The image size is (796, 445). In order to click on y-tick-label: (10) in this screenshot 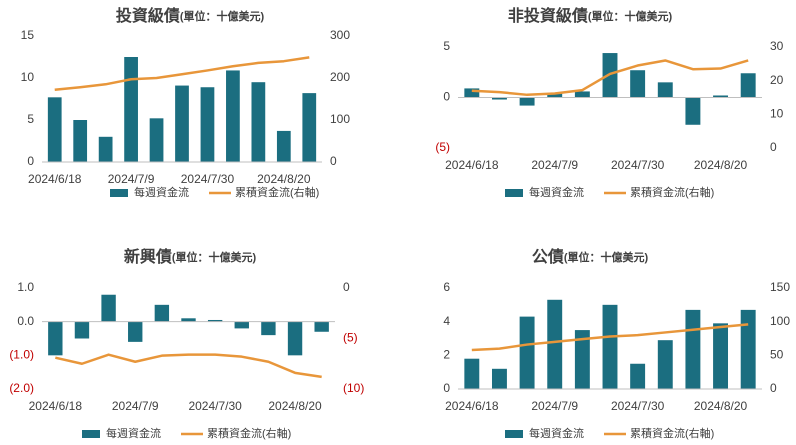, I will do `click(353, 388)`.